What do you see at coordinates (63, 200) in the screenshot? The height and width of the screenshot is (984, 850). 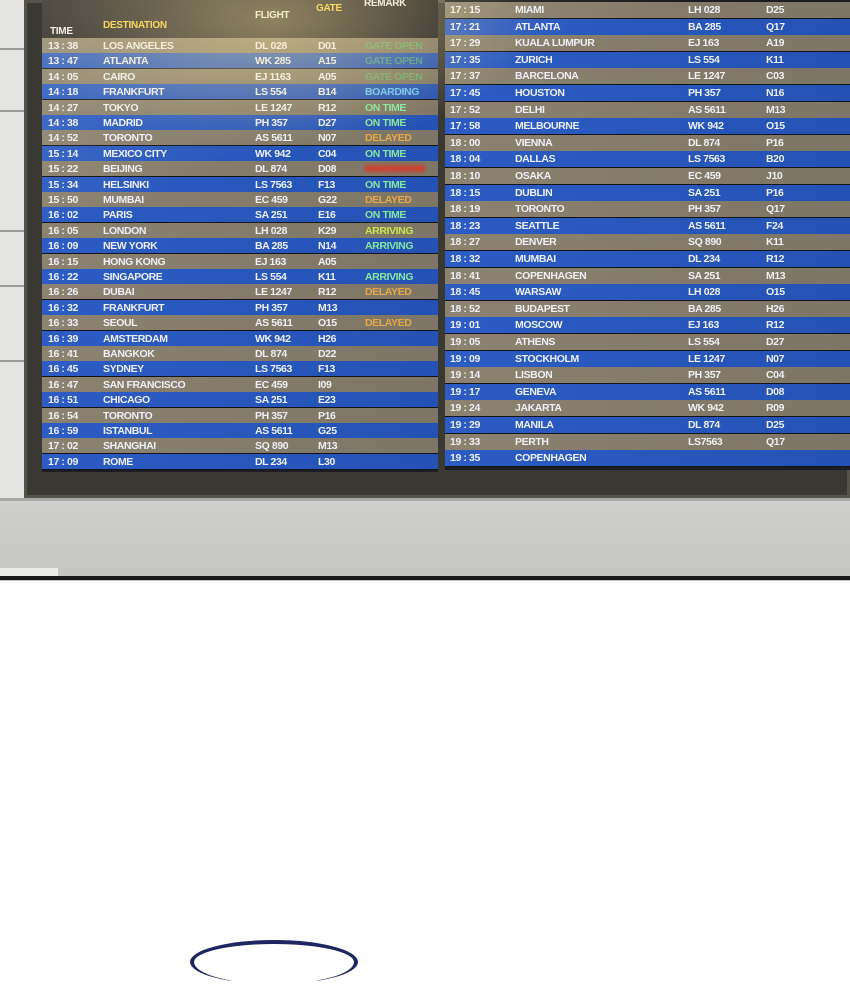 I see `time-cell: 15 : 50` at bounding box center [63, 200].